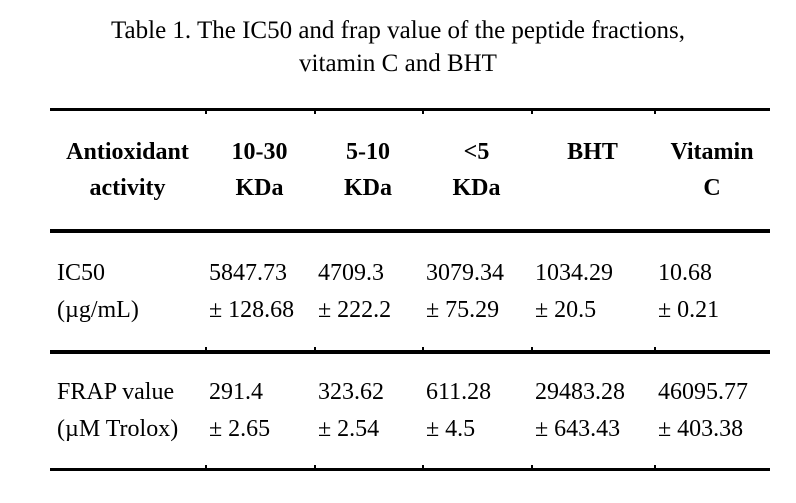 The height and width of the screenshot is (503, 796). Describe the element at coordinates (410, 350) in the screenshot. I see `table-rule-mid` at that location.